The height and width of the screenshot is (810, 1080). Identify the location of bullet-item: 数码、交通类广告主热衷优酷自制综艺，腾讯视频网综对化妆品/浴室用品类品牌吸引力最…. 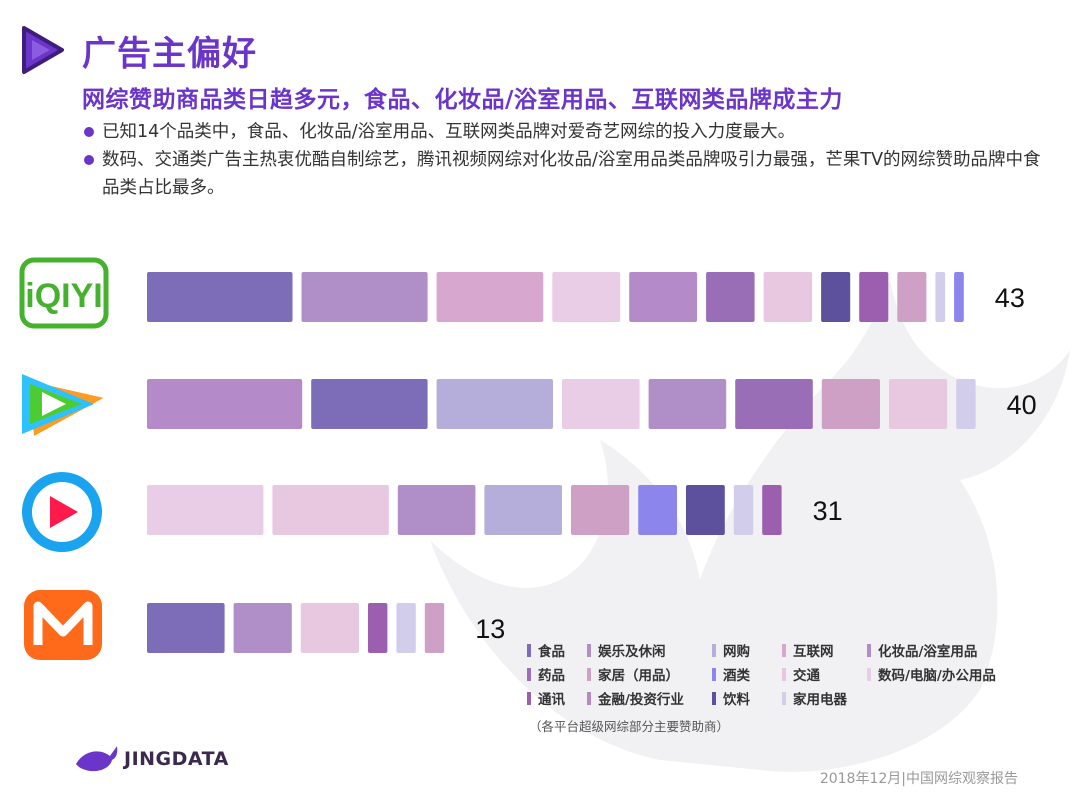
(562, 174).